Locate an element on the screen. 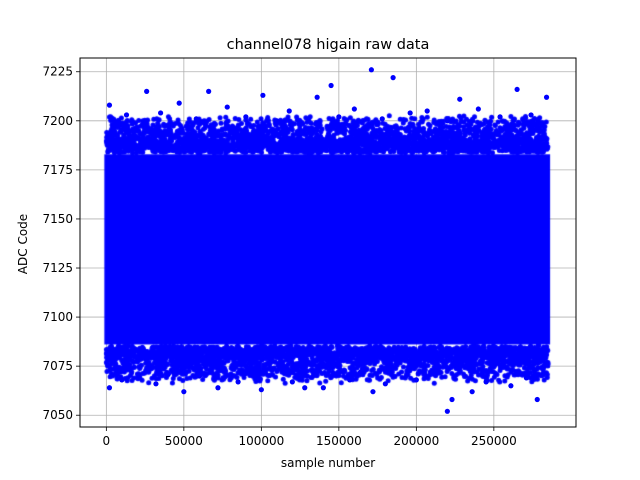 The width and height of the screenshot is (640, 480). x-axis: 0 50000 100000 150000 200000 250000 is located at coordinates (310, 437).